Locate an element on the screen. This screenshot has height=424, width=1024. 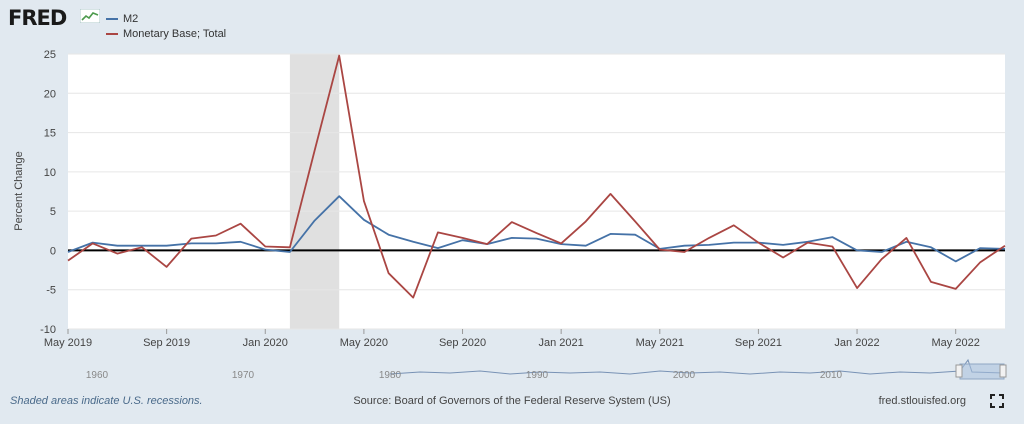
navigator-labels: 1960 1970 1980 1990 2000 2010 is located at coordinates (464, 375).